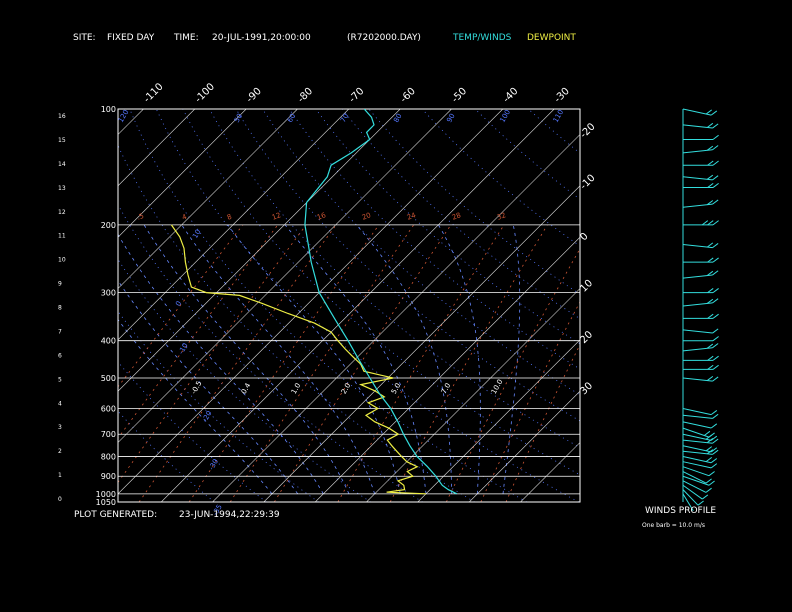 This screenshot has height=612, width=792. Describe the element at coordinates (261, 38) in the screenshot. I see `time-value: 20-JUL-1991,20:00:00` at that location.